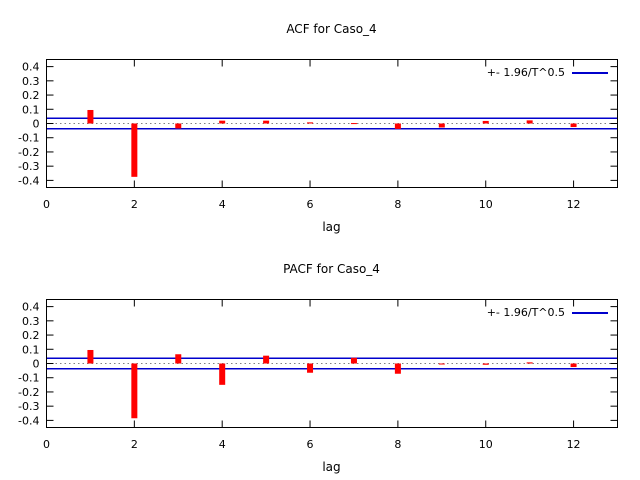 The image size is (640, 480). What do you see at coordinates (331, 29) in the screenshot?
I see `acf-chart-title: ACF for Caso_4` at bounding box center [331, 29].